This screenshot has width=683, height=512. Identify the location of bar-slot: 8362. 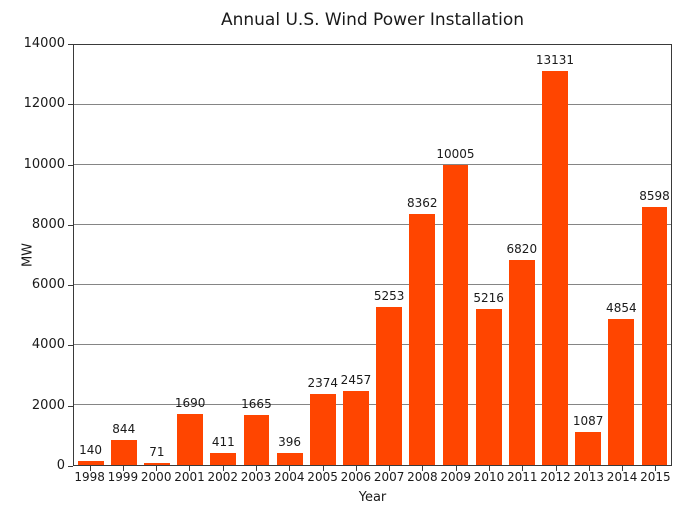
(422, 255).